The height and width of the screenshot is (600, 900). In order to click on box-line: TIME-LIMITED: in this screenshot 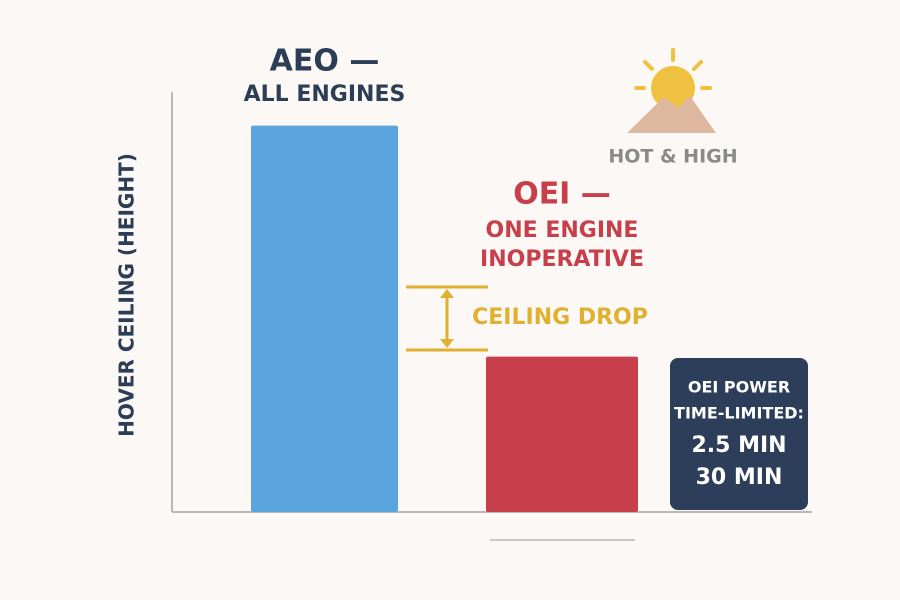, I will do `click(739, 413)`.